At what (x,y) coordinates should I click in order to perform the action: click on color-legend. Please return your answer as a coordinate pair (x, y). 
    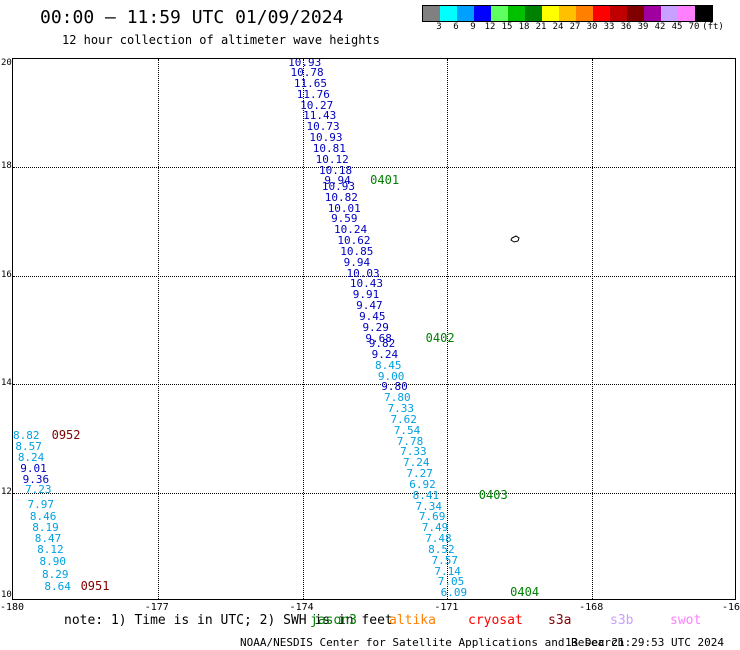
    Looking at the image, I should click on (567, 13).